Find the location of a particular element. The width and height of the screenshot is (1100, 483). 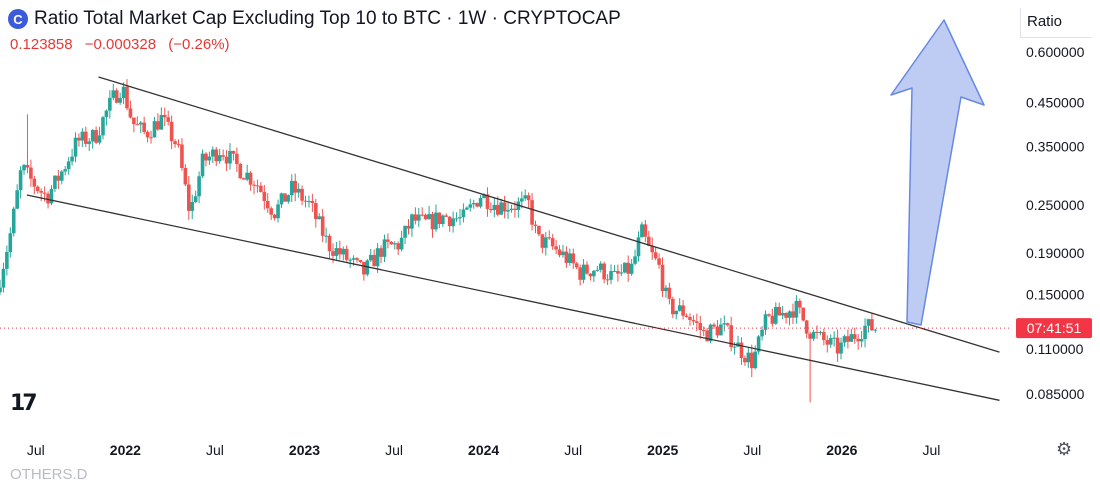

y-tick-label: 0.250000 is located at coordinates (1055, 205).